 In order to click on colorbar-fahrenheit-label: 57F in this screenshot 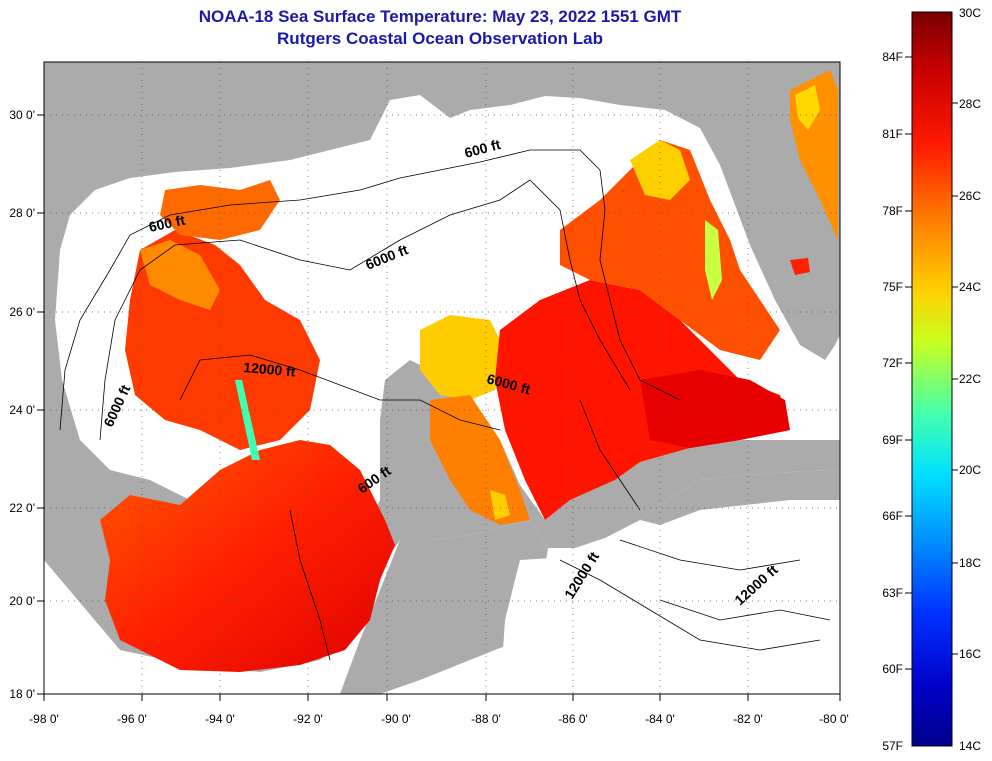, I will do `click(892, 746)`.